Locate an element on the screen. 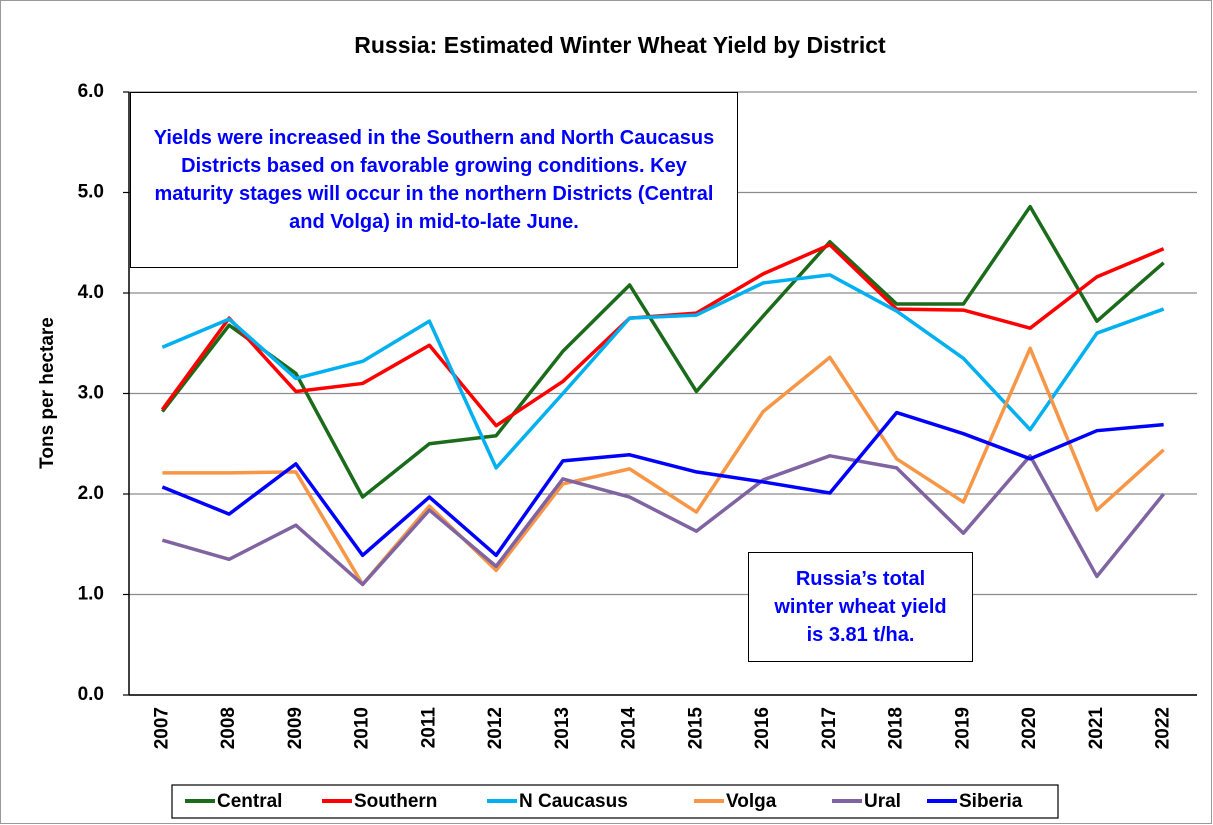 This screenshot has width=1213, height=825. x-tick-label: 2020 is located at coordinates (1029, 728).